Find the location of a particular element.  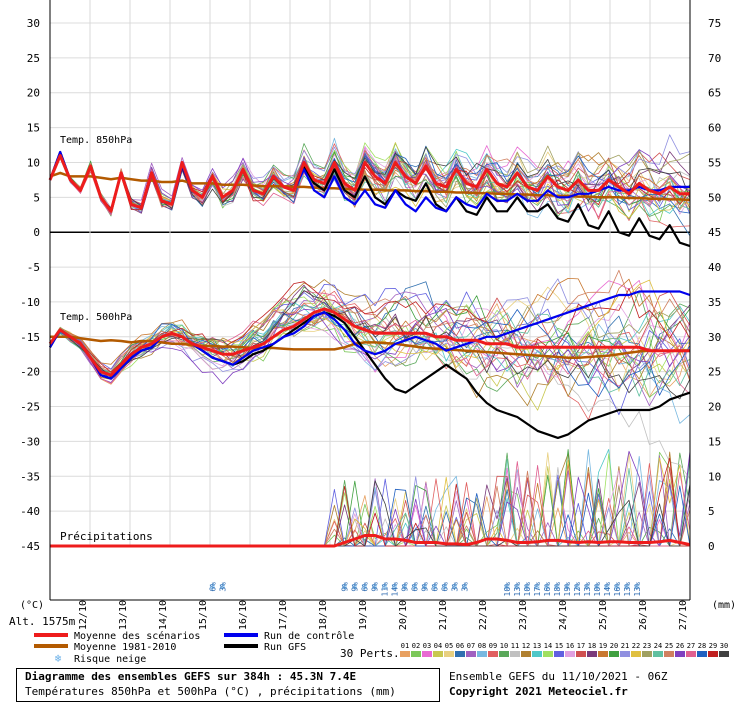

x-tick-label: 14/10 is located at coordinates (163, 615).